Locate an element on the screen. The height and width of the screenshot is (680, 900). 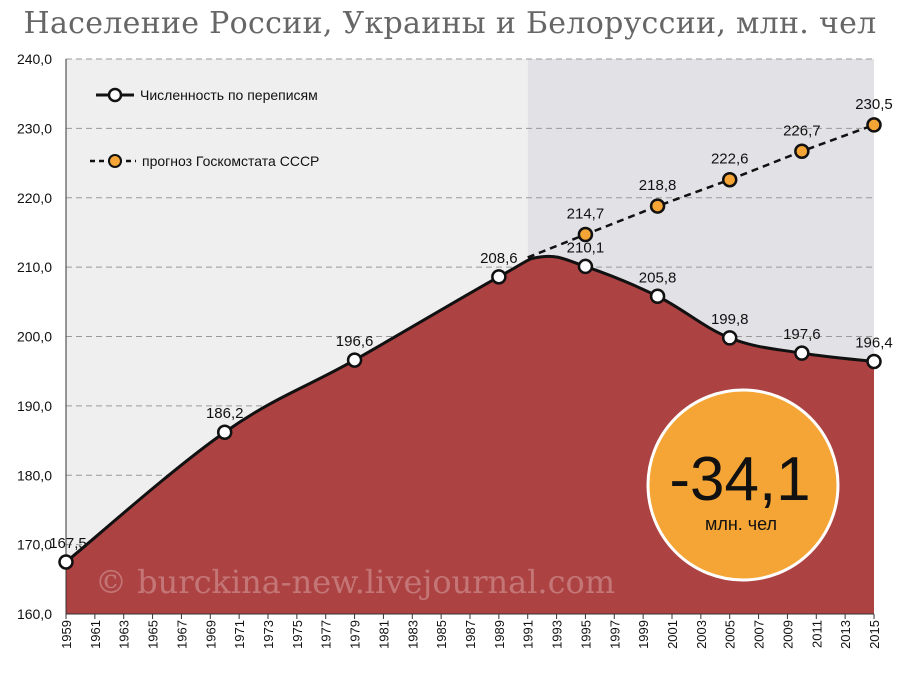
x-tick-label: 1989 is located at coordinates (499, 634).